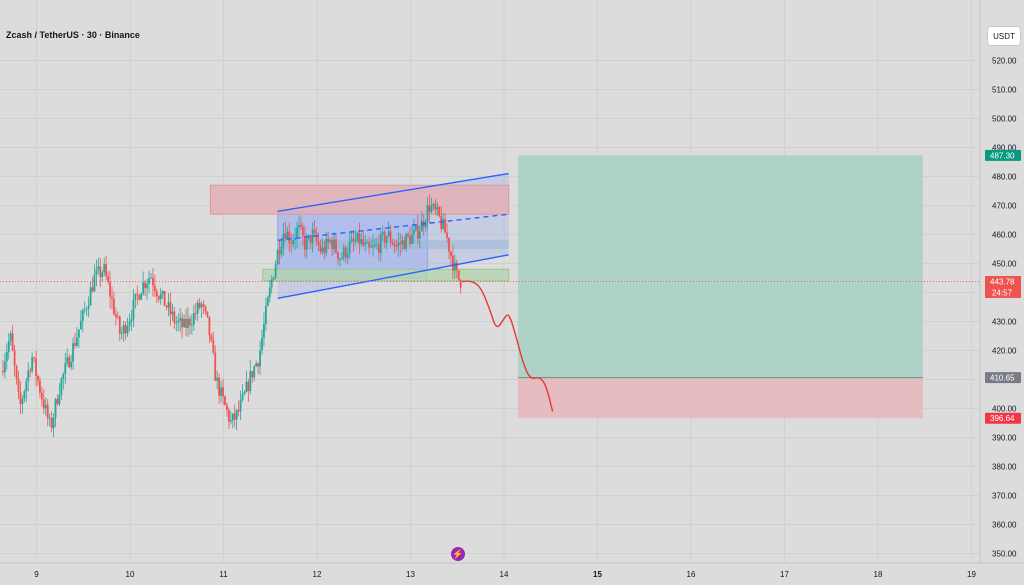  What do you see at coordinates (1004, 206) in the screenshot?
I see `y-tick-label: 470.00` at bounding box center [1004, 206].